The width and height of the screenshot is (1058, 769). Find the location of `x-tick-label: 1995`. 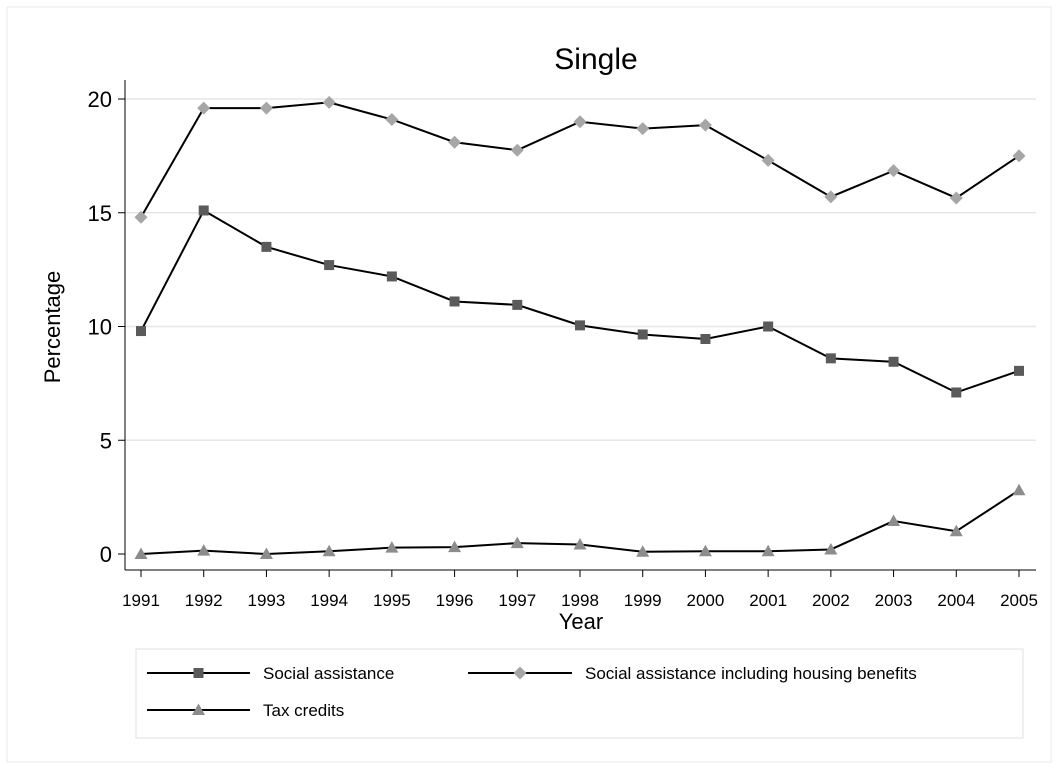

x-tick-label: 1995 is located at coordinates (392, 600).